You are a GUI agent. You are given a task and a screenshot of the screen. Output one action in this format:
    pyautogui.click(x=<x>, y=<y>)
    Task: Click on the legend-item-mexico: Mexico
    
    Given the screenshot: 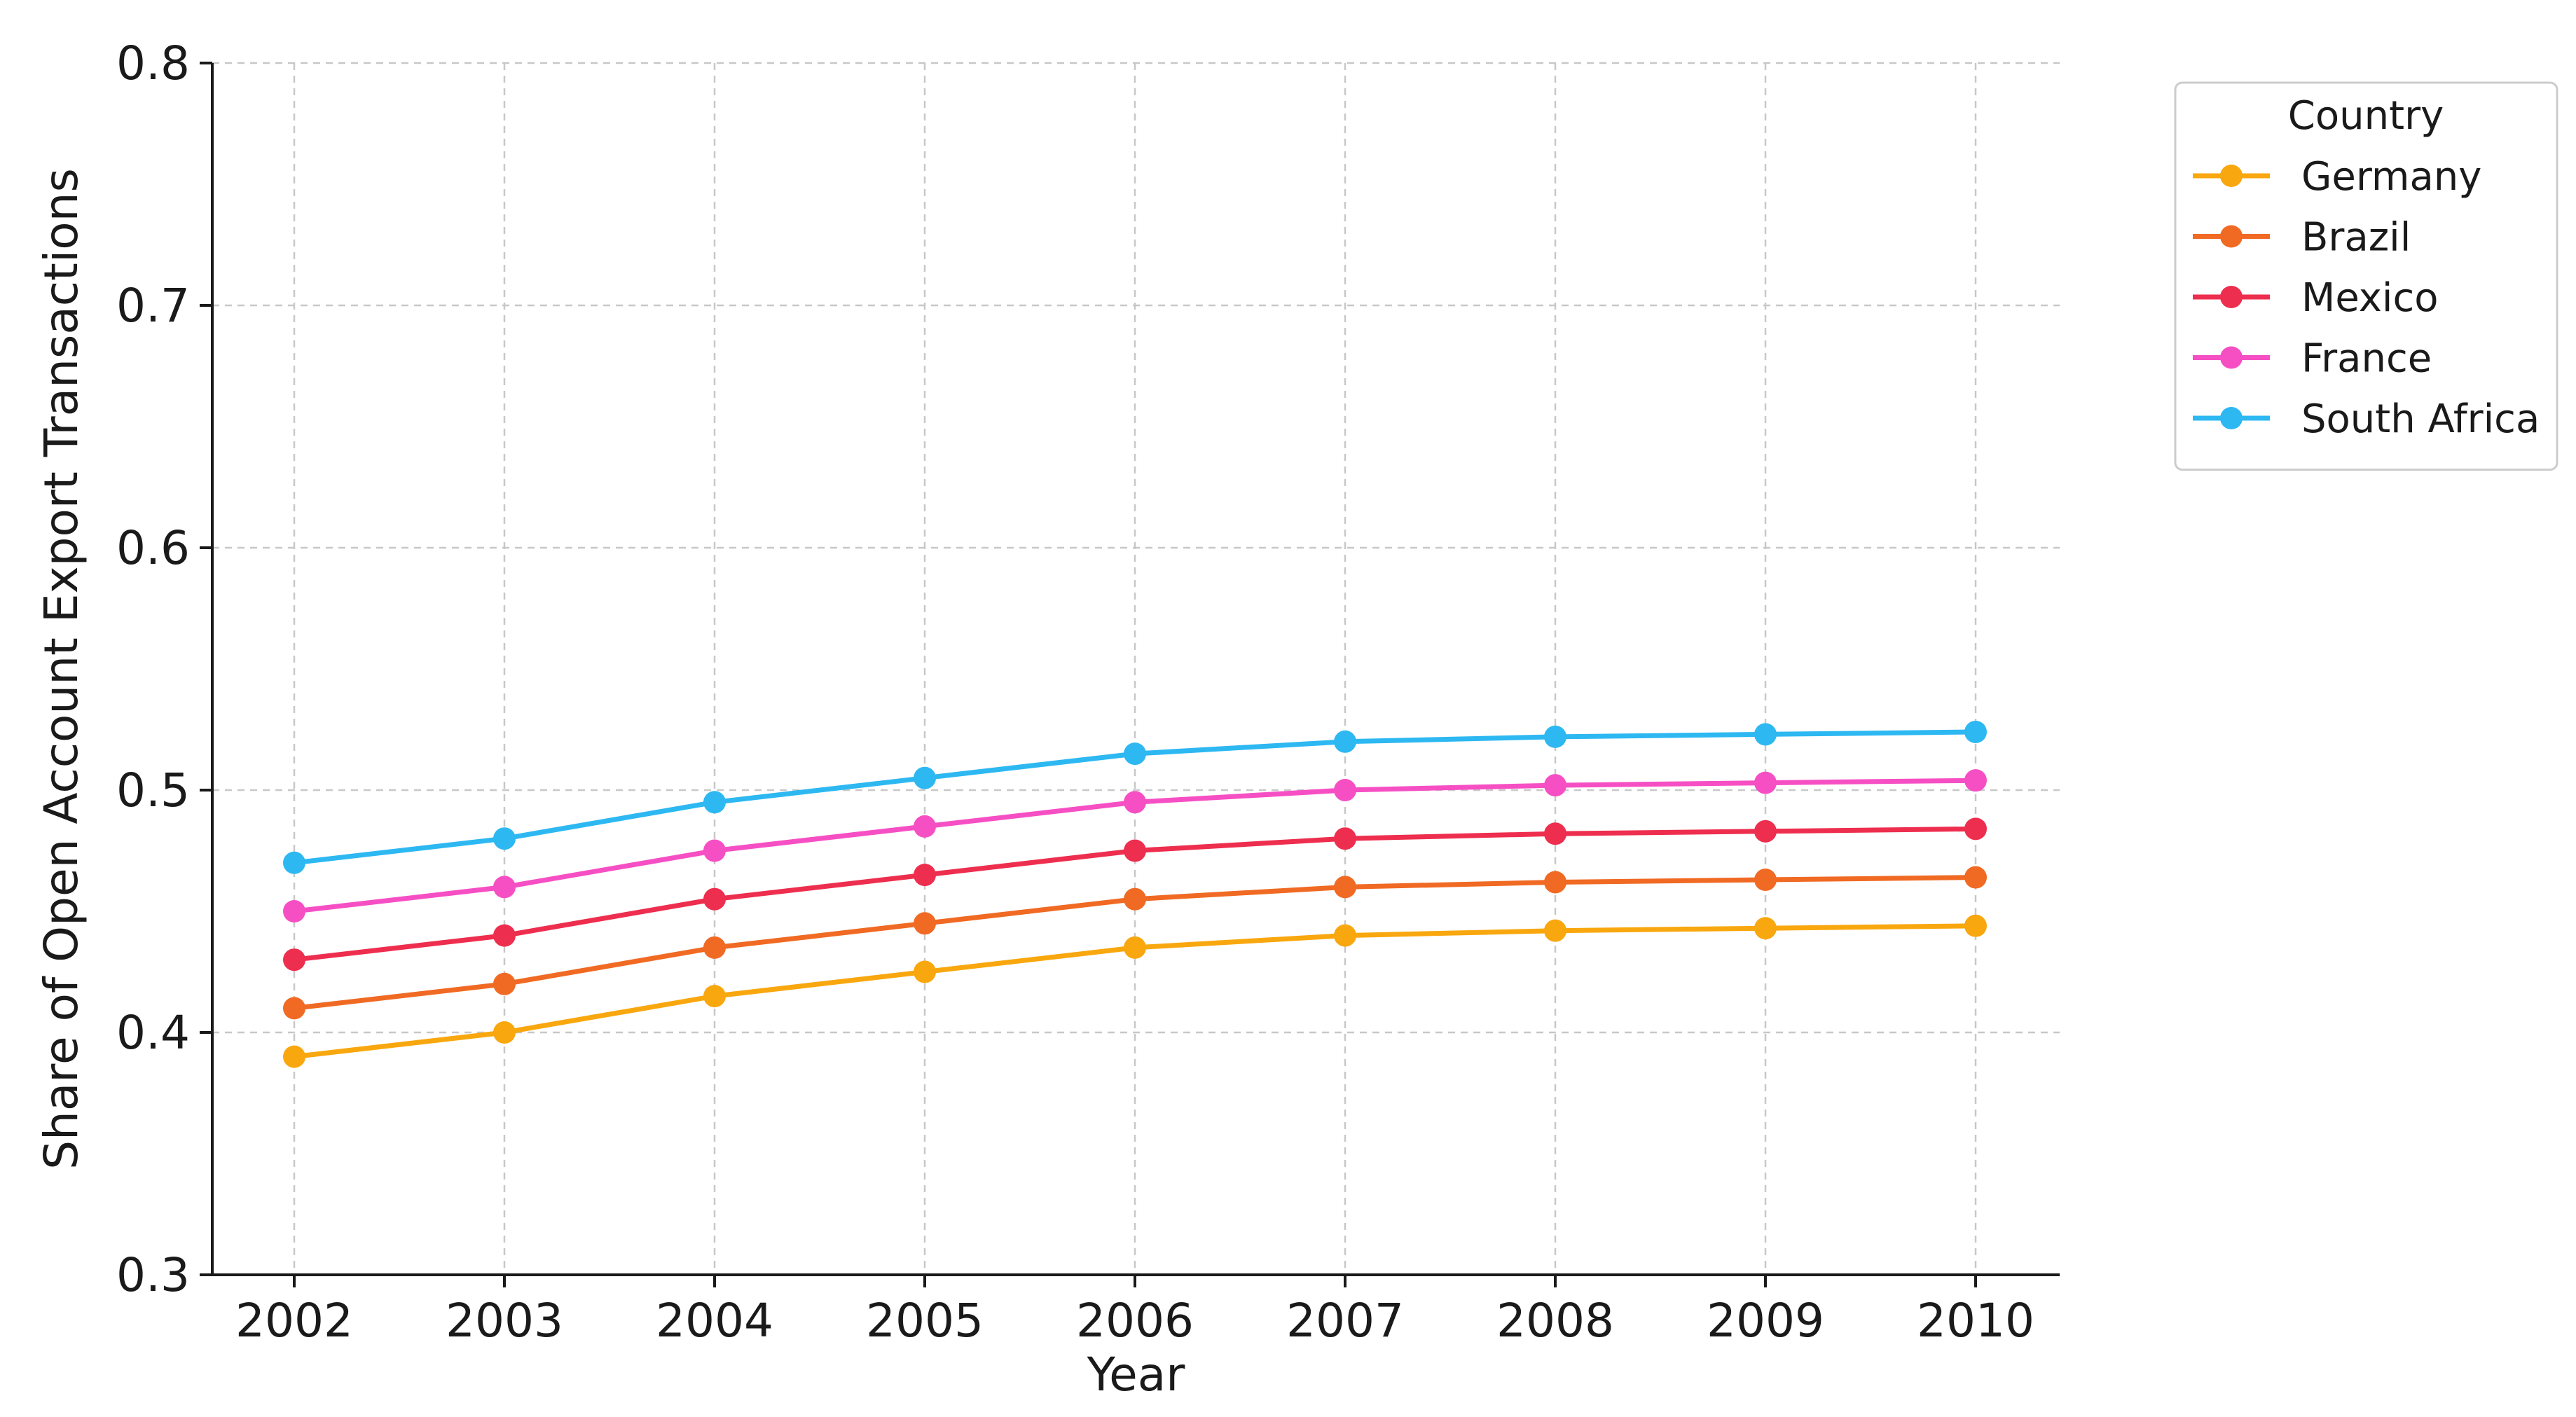 What is the action you would take?
    pyautogui.click(x=2316, y=298)
    